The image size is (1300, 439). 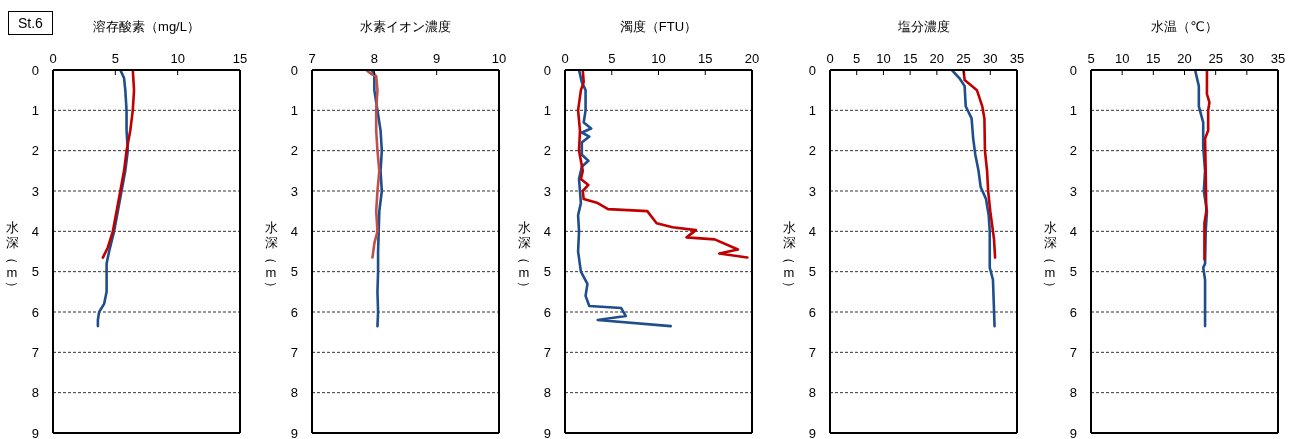 I want to click on x-axis-title: 水温（℃）, so click(x=1184, y=27).